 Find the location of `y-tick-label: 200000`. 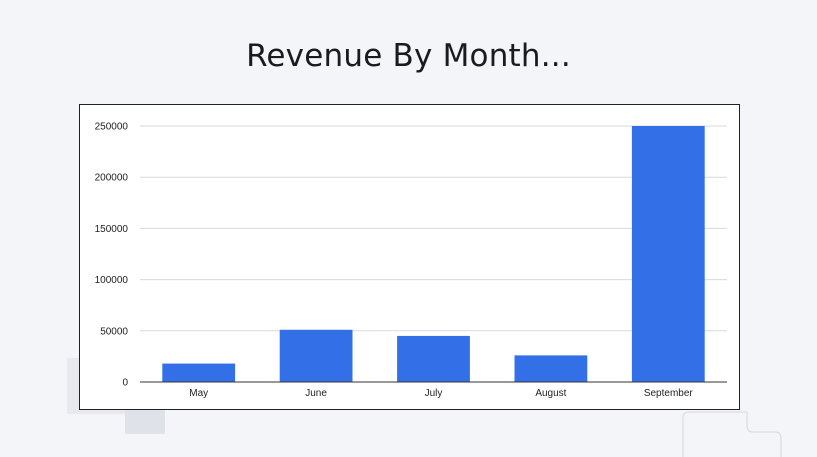

y-tick-label: 200000 is located at coordinates (112, 178).